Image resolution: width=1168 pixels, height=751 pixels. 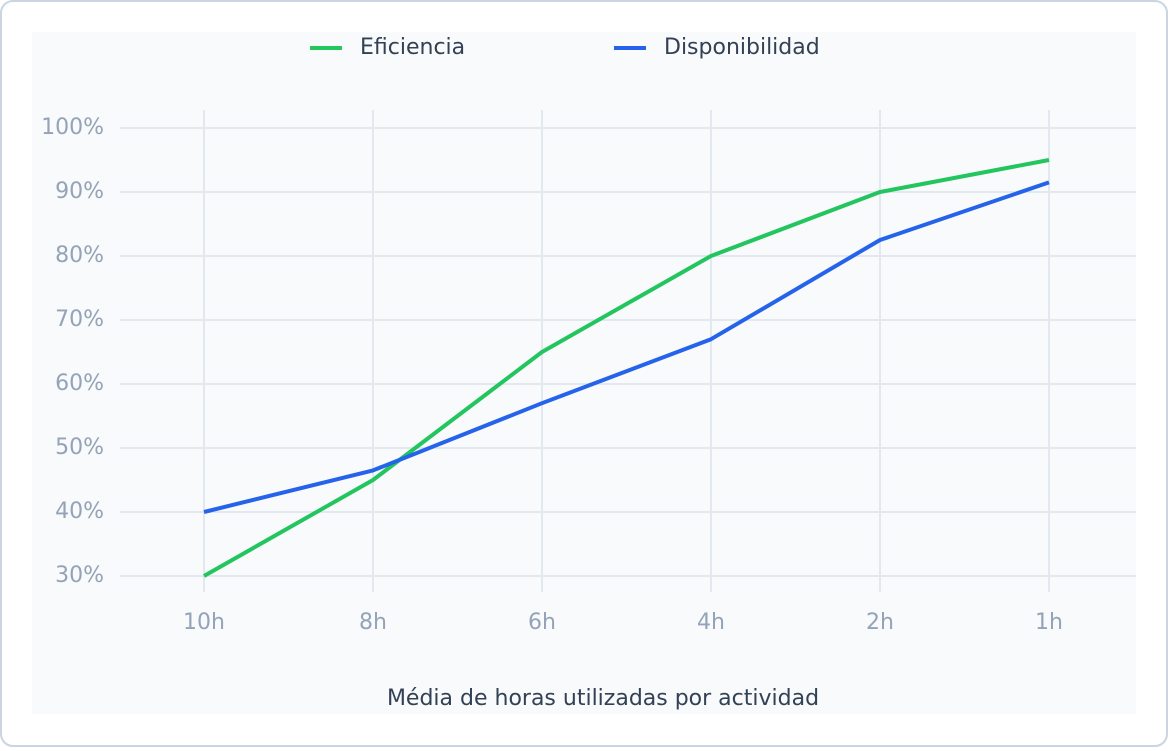 I want to click on y-tick-label: 40%, so click(x=79, y=511).